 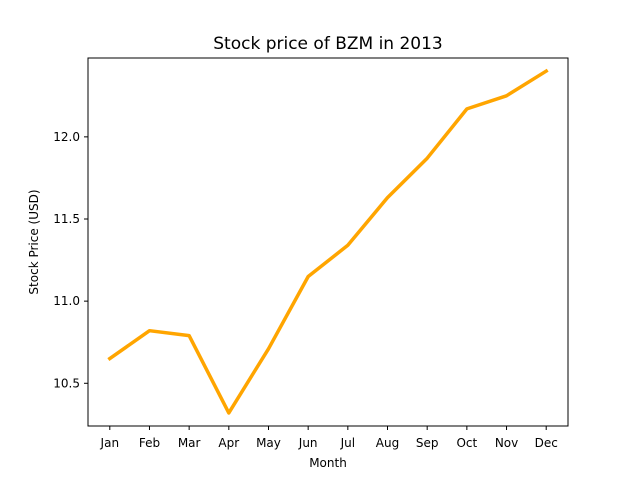 I want to click on x-tick-label-jun: Jun, so click(x=308, y=443).